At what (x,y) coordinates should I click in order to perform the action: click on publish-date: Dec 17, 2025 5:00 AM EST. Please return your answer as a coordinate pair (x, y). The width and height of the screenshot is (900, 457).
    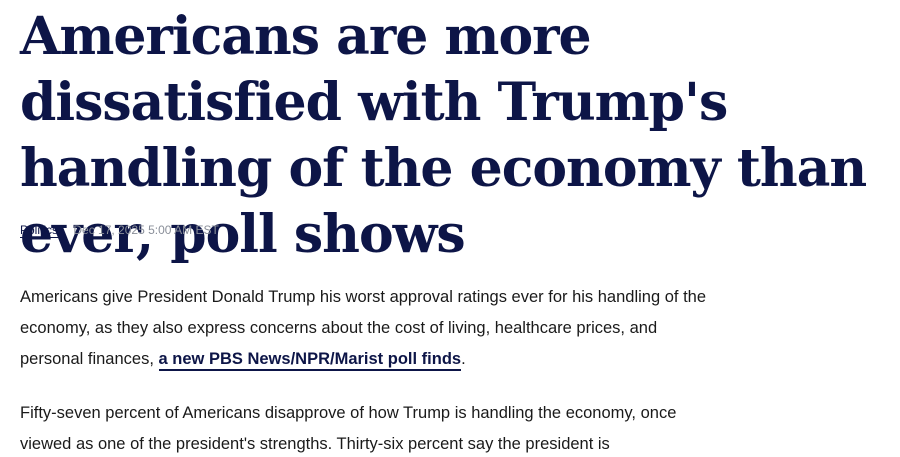
    Looking at the image, I should click on (146, 230).